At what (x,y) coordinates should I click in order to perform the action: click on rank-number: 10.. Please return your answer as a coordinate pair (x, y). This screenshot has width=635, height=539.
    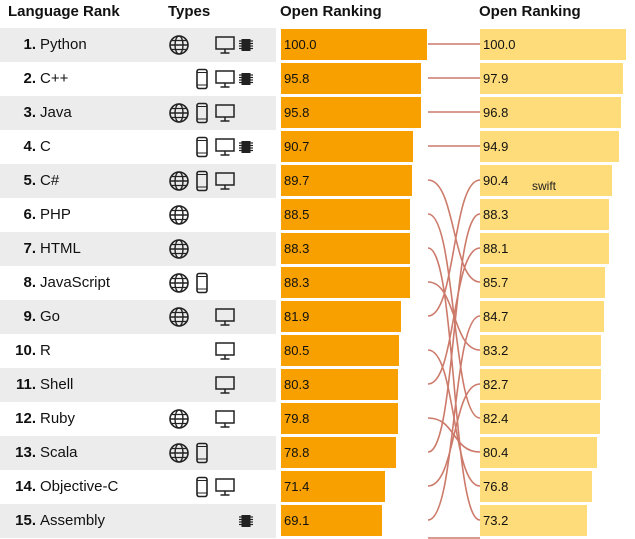
    Looking at the image, I should click on (25, 350).